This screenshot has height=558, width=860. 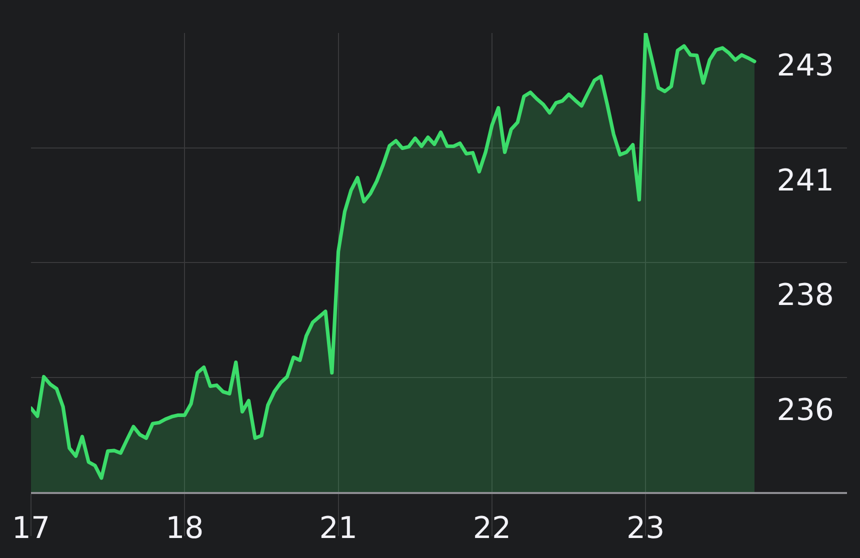 What do you see at coordinates (338, 528) in the screenshot?
I see `x-tick-label: 21` at bounding box center [338, 528].